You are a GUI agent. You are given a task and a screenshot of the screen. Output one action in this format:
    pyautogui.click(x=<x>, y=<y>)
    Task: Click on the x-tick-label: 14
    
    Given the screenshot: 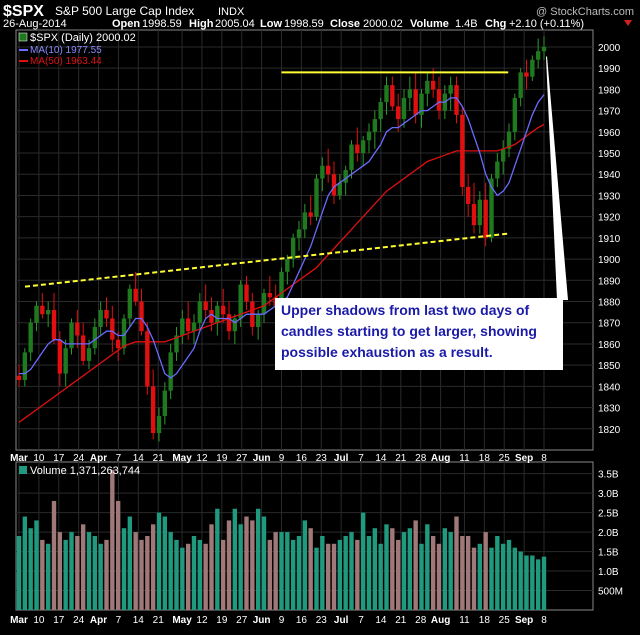 What is the action you would take?
    pyautogui.click(x=139, y=458)
    